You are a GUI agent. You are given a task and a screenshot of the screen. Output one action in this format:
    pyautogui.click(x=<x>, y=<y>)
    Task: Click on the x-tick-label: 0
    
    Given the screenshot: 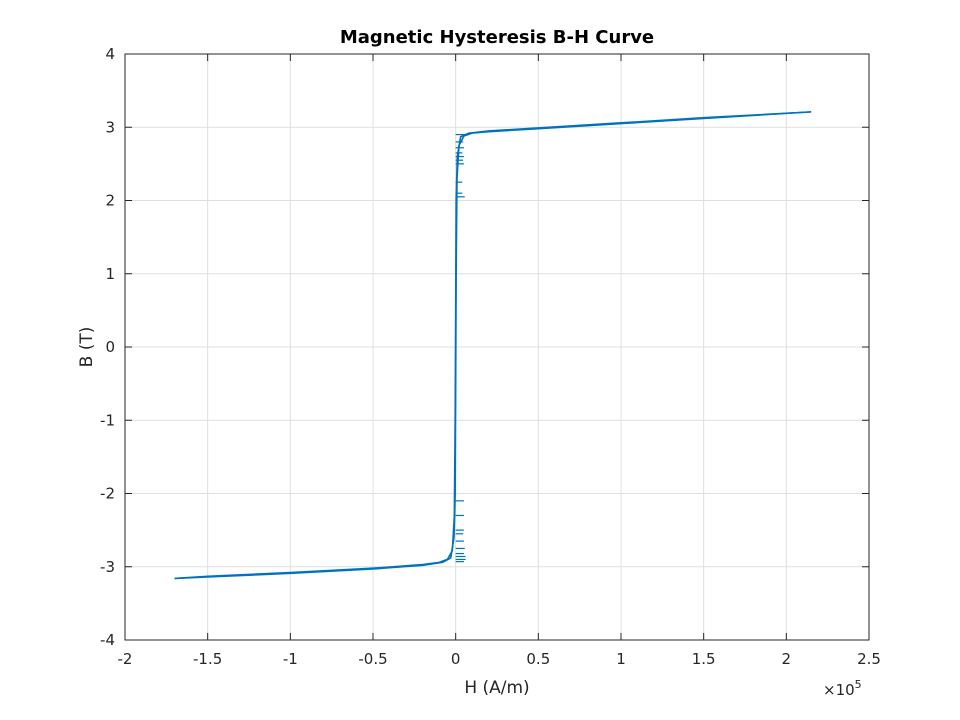 What is the action you would take?
    pyautogui.click(x=456, y=659)
    